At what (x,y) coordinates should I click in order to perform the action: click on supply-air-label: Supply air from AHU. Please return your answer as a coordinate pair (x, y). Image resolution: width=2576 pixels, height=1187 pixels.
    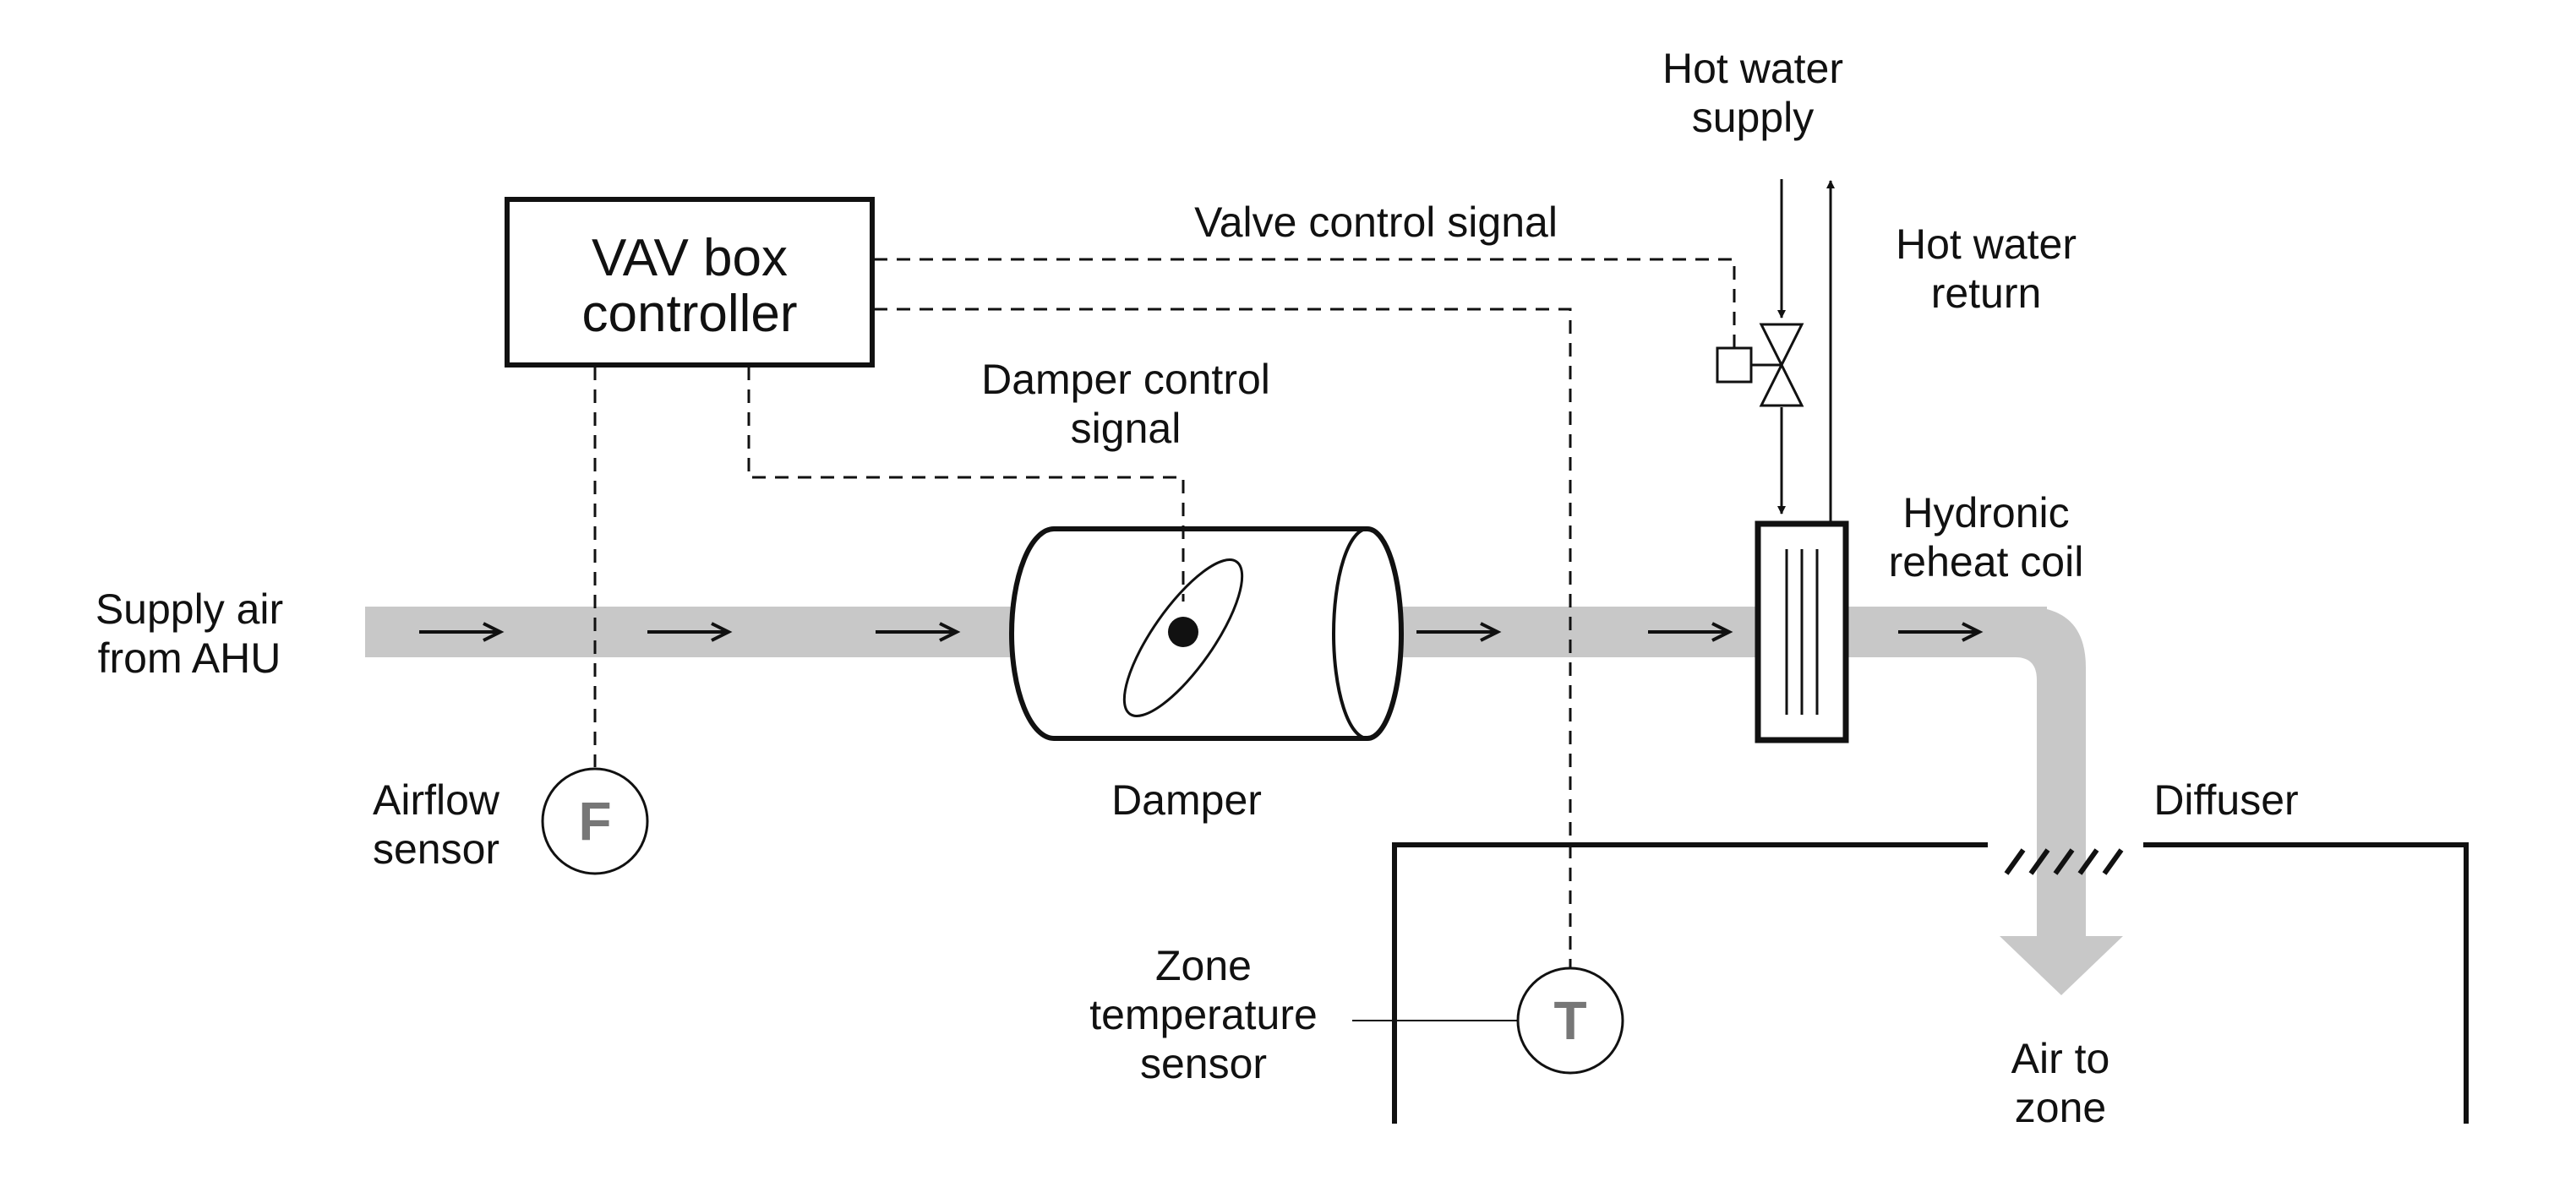
    Looking at the image, I should click on (189, 633).